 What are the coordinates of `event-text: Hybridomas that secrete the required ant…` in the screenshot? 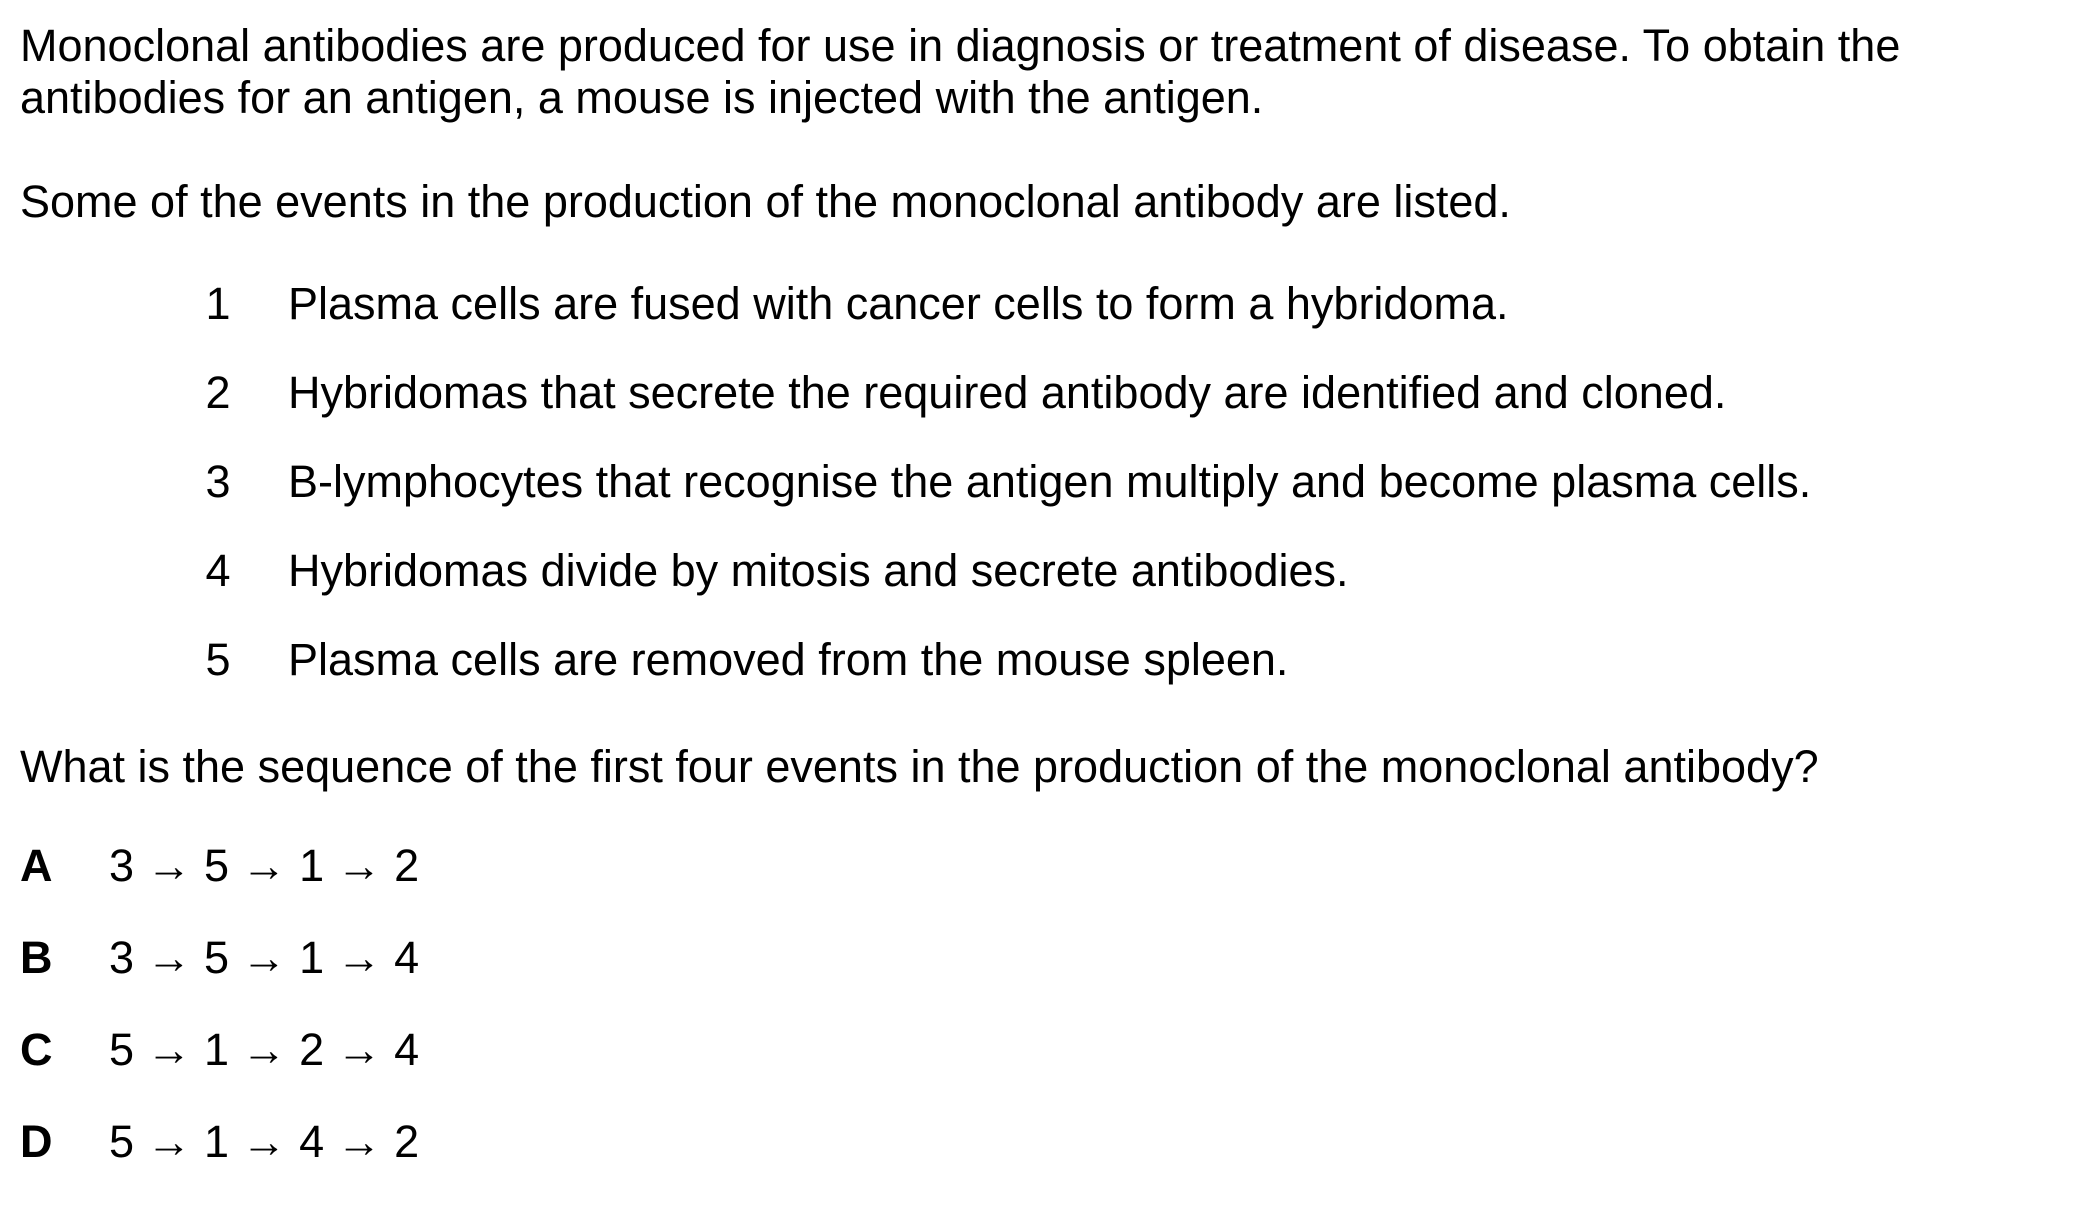 It's located at (1007, 392).